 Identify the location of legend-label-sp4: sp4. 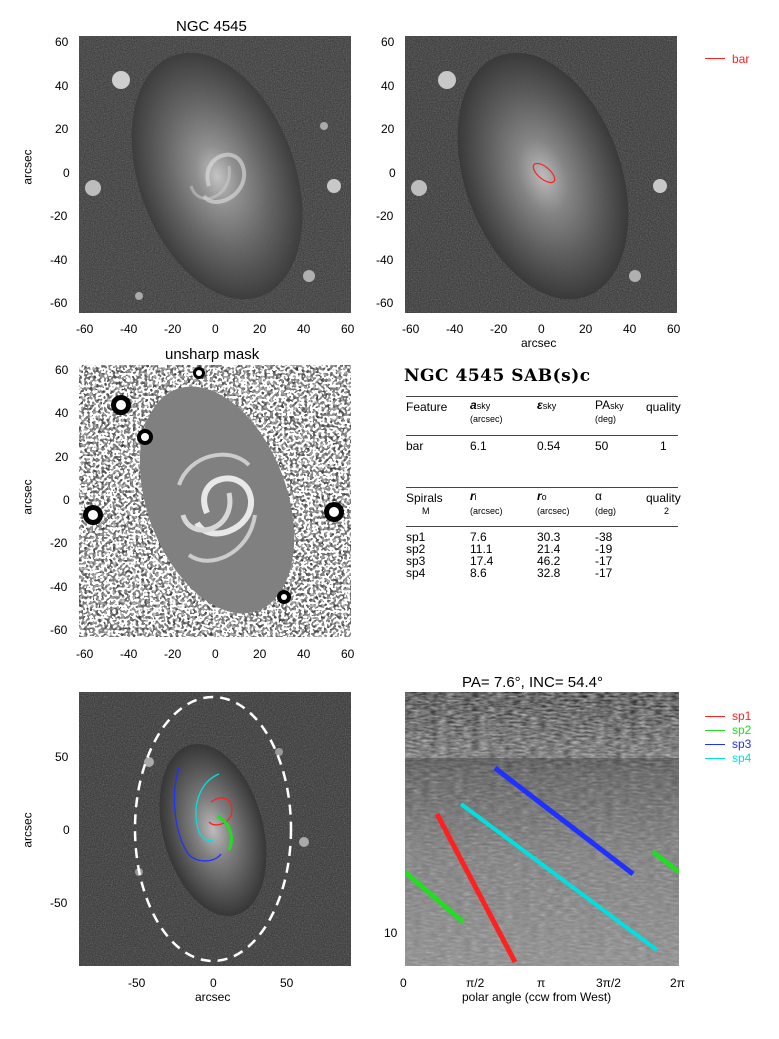
(742, 758).